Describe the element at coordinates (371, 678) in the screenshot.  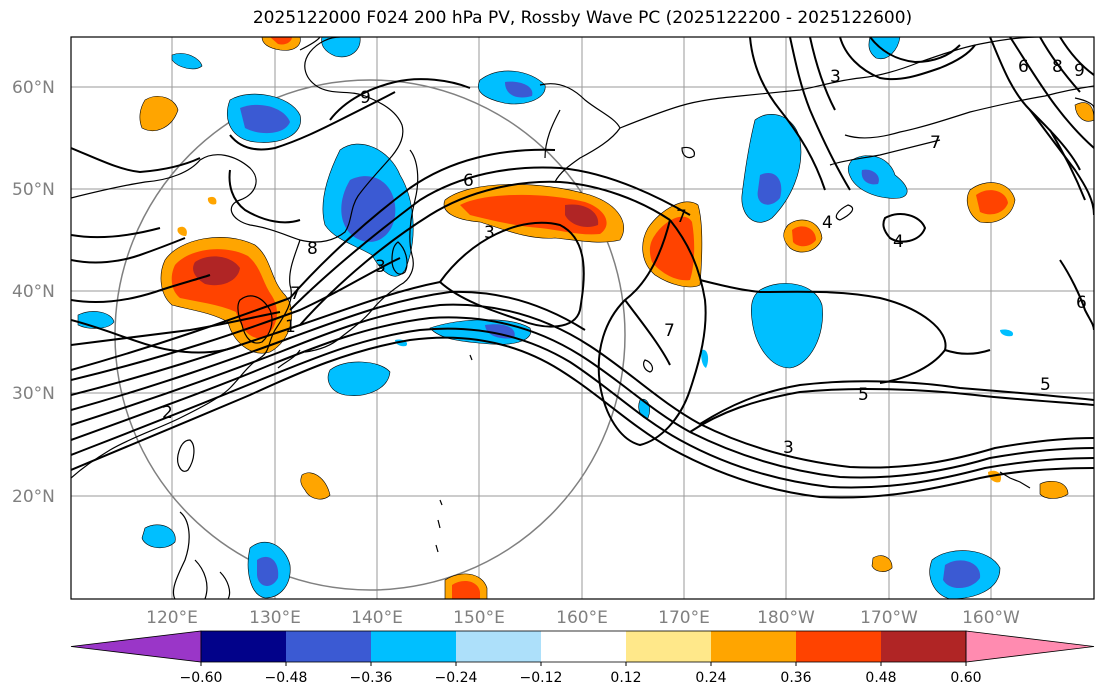
I see `colorbar-tick-label: −0.36` at that location.